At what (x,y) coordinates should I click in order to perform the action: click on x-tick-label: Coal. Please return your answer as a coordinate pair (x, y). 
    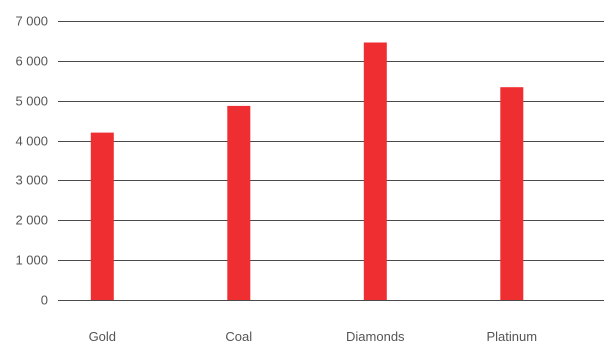
    Looking at the image, I should click on (238, 336).